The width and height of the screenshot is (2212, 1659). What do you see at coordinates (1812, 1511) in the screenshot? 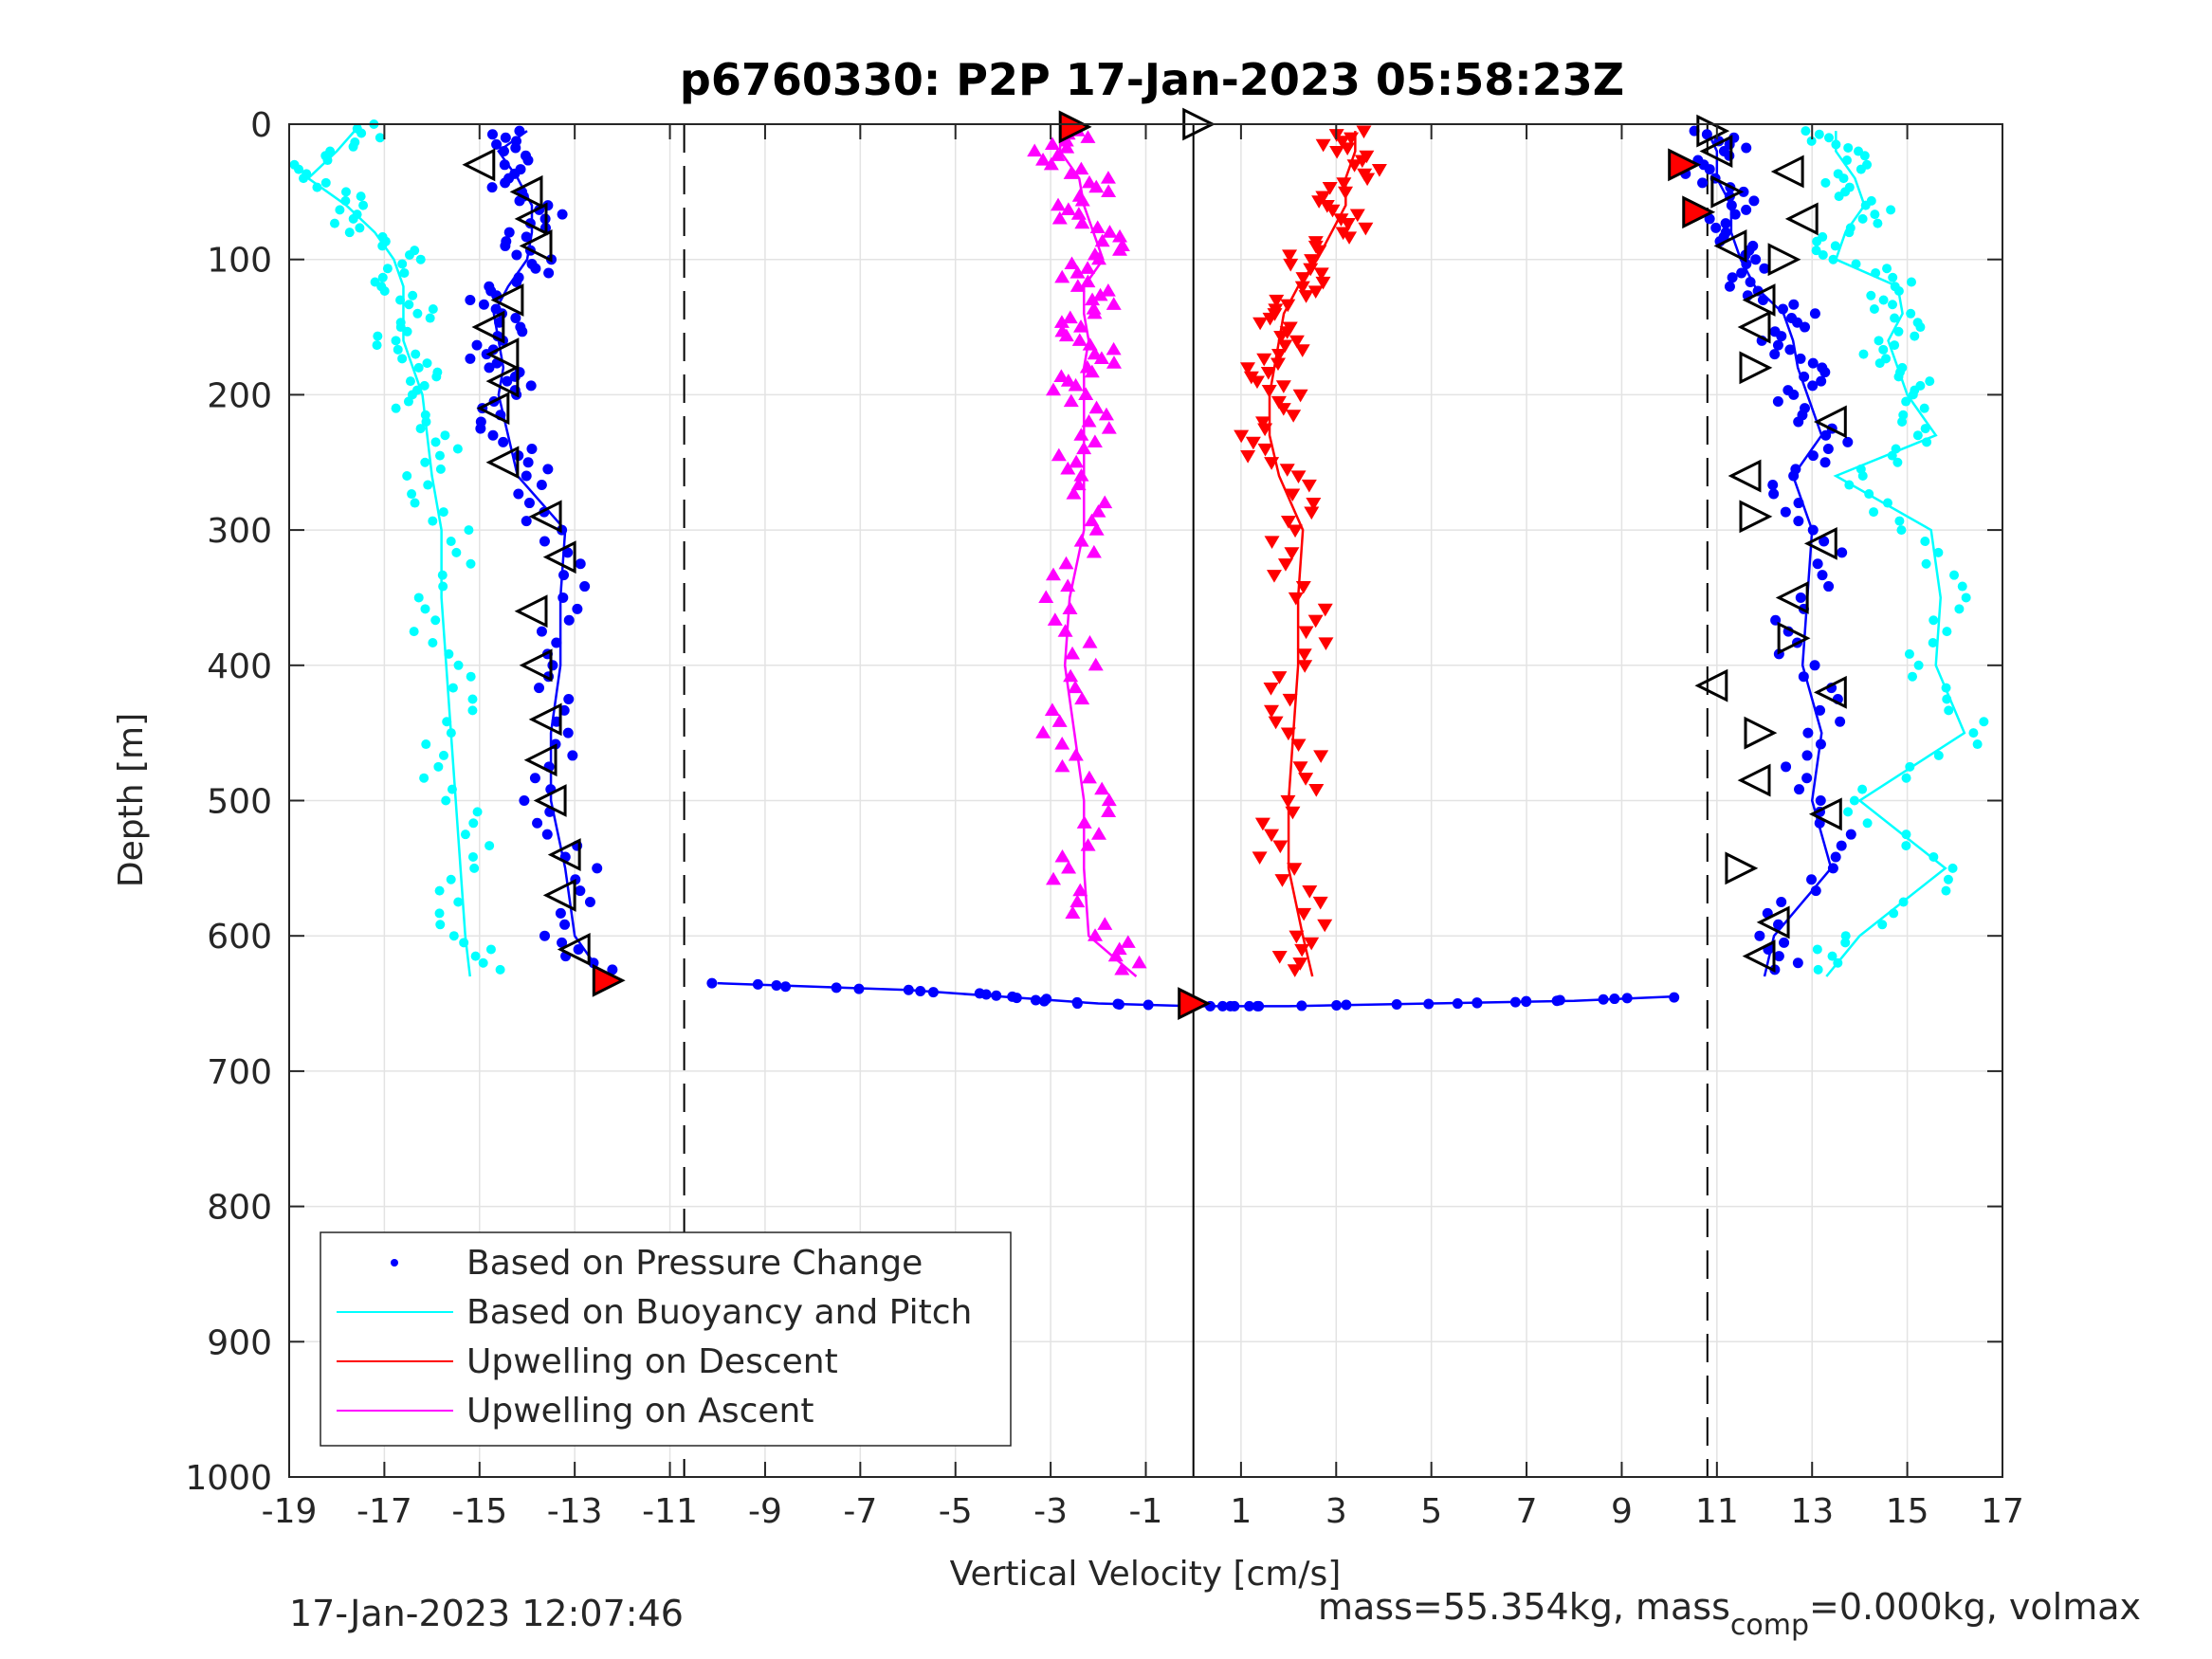
I see `x-tick-label: 13` at bounding box center [1812, 1511].